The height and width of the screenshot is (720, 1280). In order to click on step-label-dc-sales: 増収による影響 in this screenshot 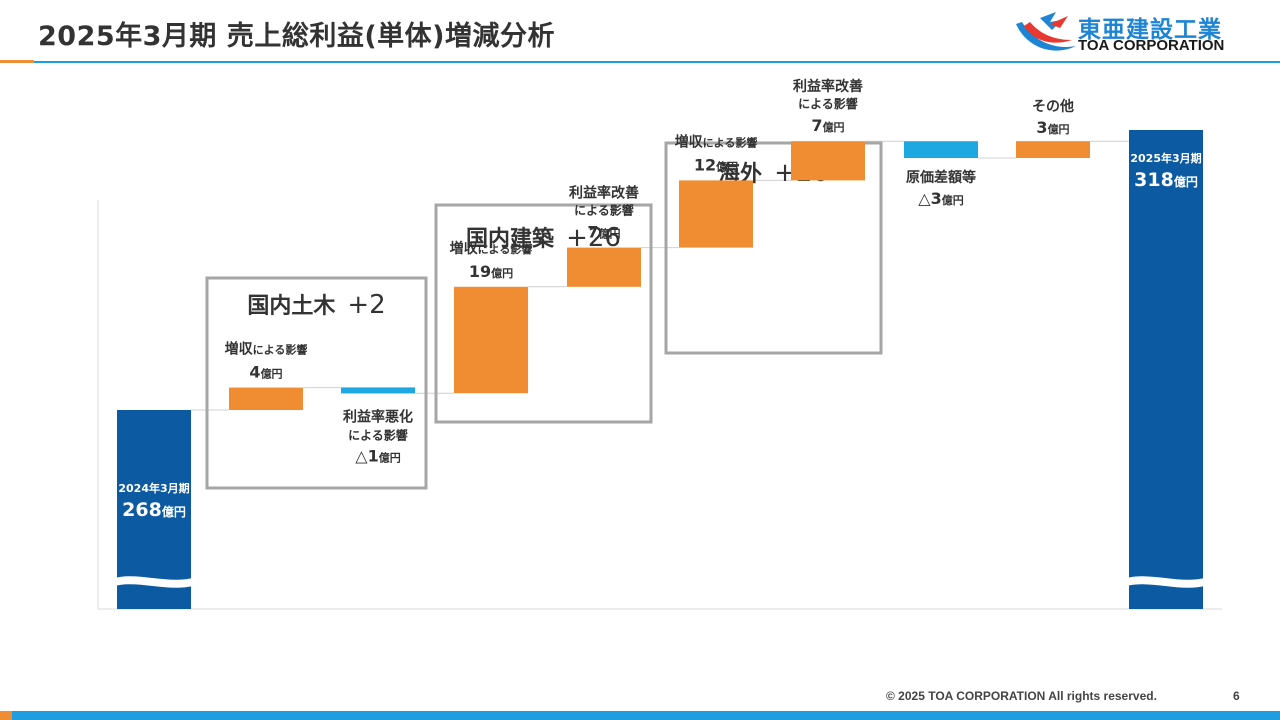, I will do `click(266, 349)`.